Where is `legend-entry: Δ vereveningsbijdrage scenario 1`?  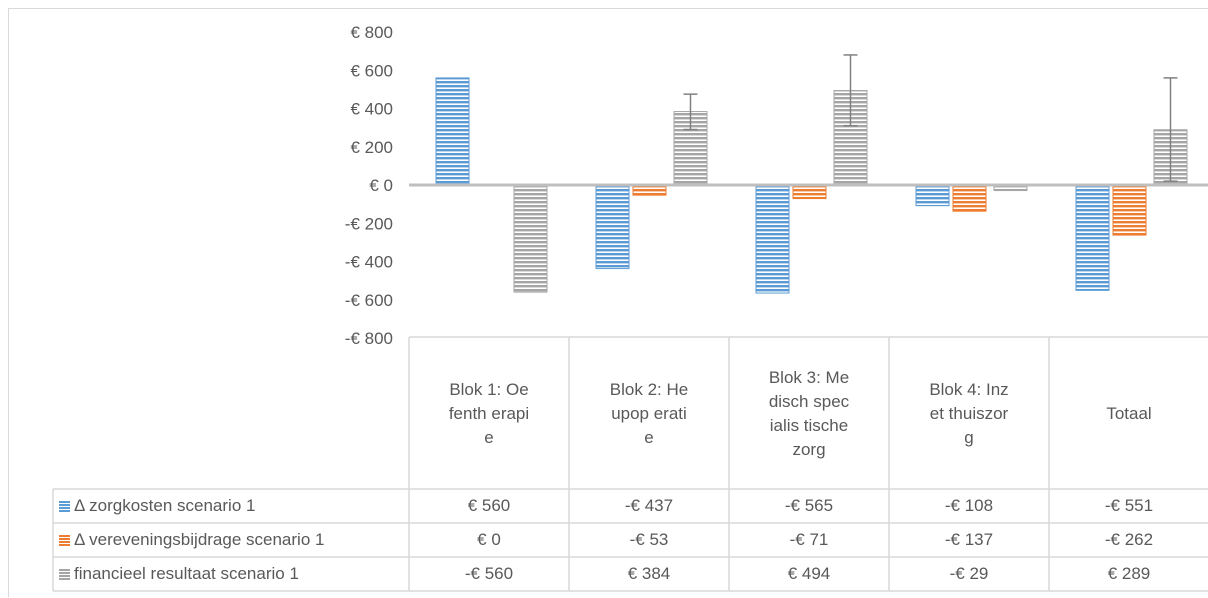 legend-entry: Δ vereveningsbijdrage scenario 1 is located at coordinates (191, 540).